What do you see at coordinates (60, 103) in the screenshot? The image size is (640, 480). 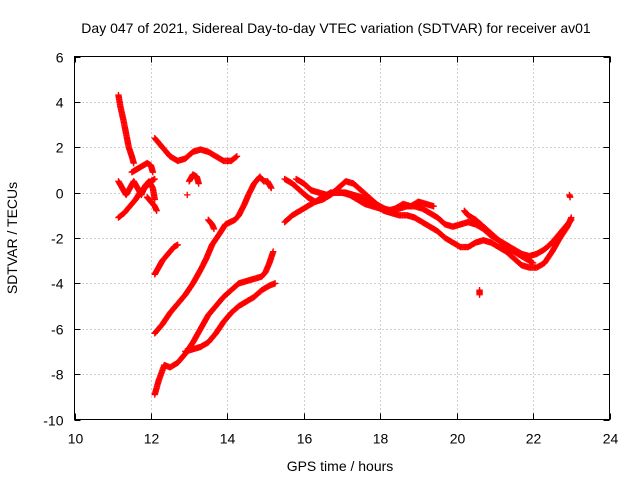 I see `y-tick-label: 4` at bounding box center [60, 103].